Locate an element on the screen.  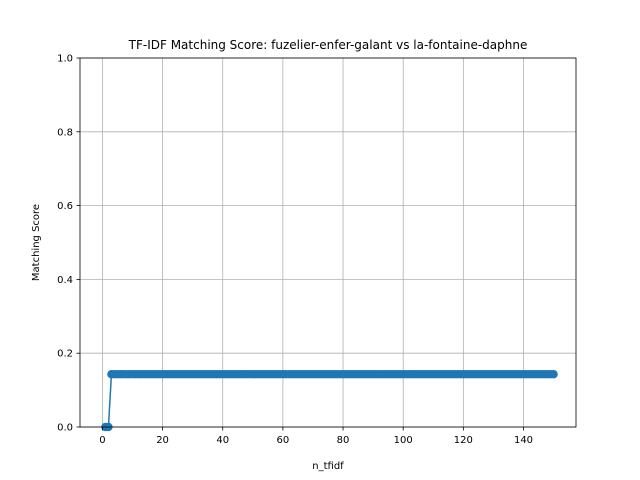
y-tick-label: 0.2 is located at coordinates (65, 354).